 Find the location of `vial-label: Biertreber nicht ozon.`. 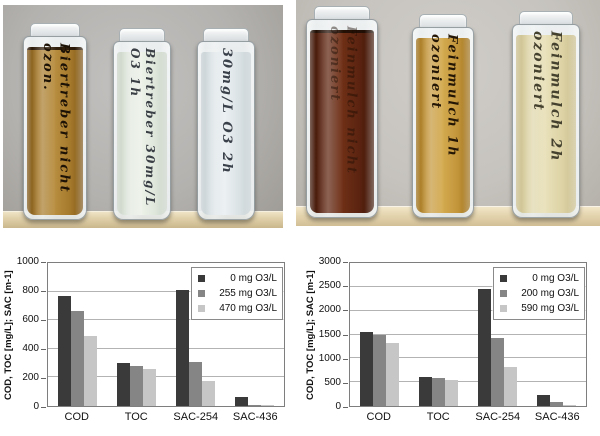

vial-label: Biertreber nicht ozon. is located at coordinates (56, 118).